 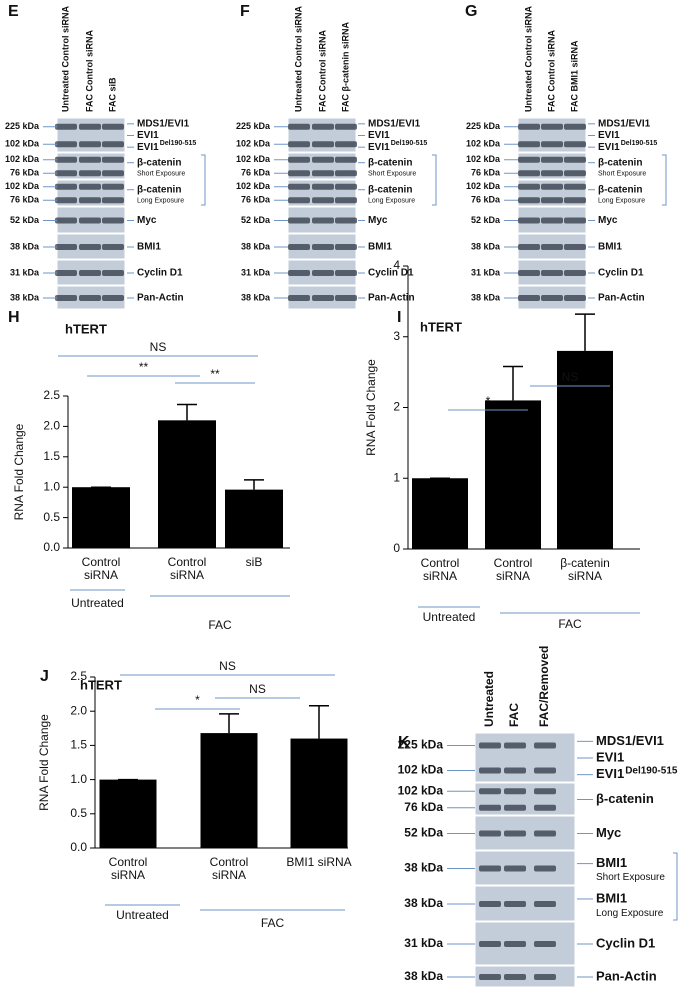 I want to click on panel-letter: E, so click(x=13, y=11).